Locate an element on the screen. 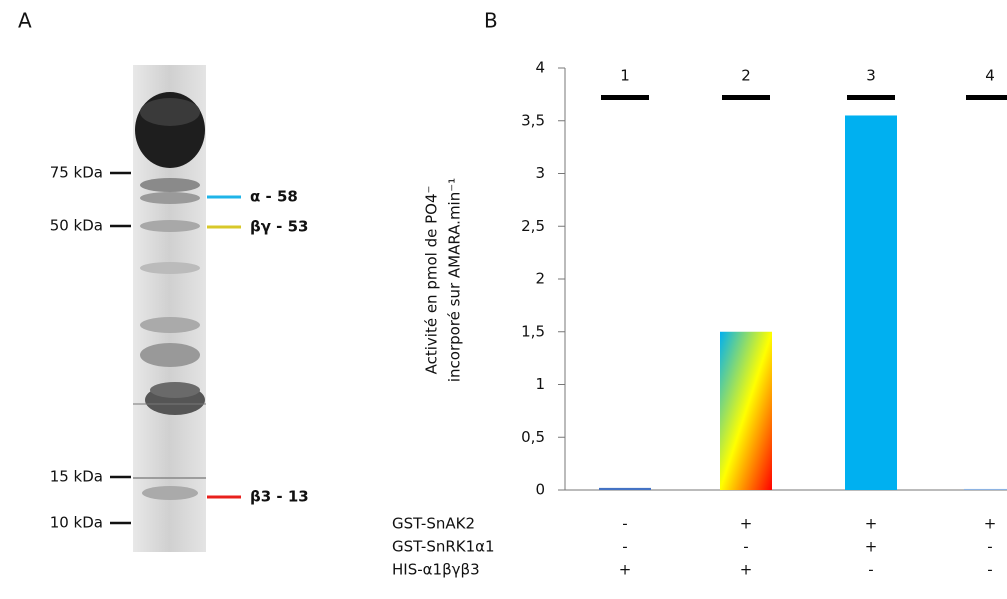 The height and width of the screenshot is (599, 1007). condition-label: GST-SnAK2 is located at coordinates (433, 524).